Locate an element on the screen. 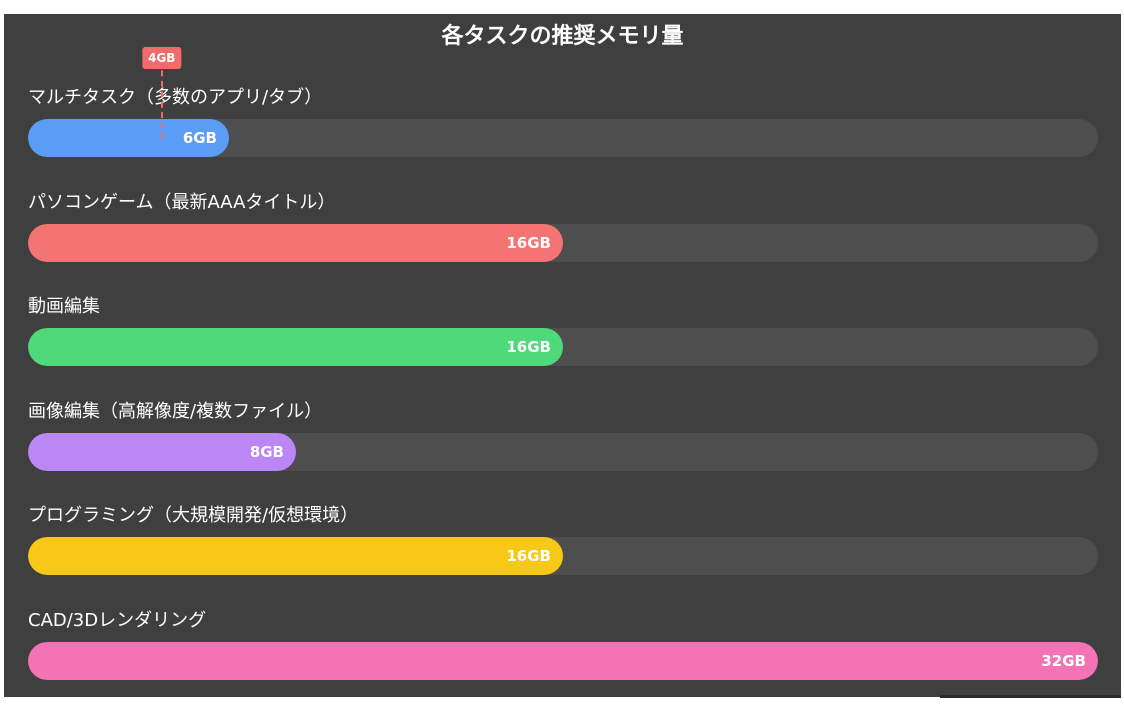  bar-value-label: 32GB is located at coordinates (1063, 661).